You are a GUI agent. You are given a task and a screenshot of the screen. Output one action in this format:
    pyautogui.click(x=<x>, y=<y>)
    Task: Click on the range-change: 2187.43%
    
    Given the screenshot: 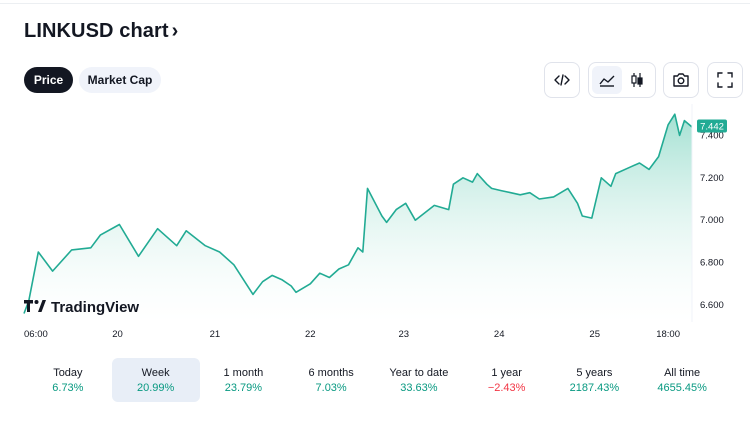 What is the action you would take?
    pyautogui.click(x=594, y=387)
    